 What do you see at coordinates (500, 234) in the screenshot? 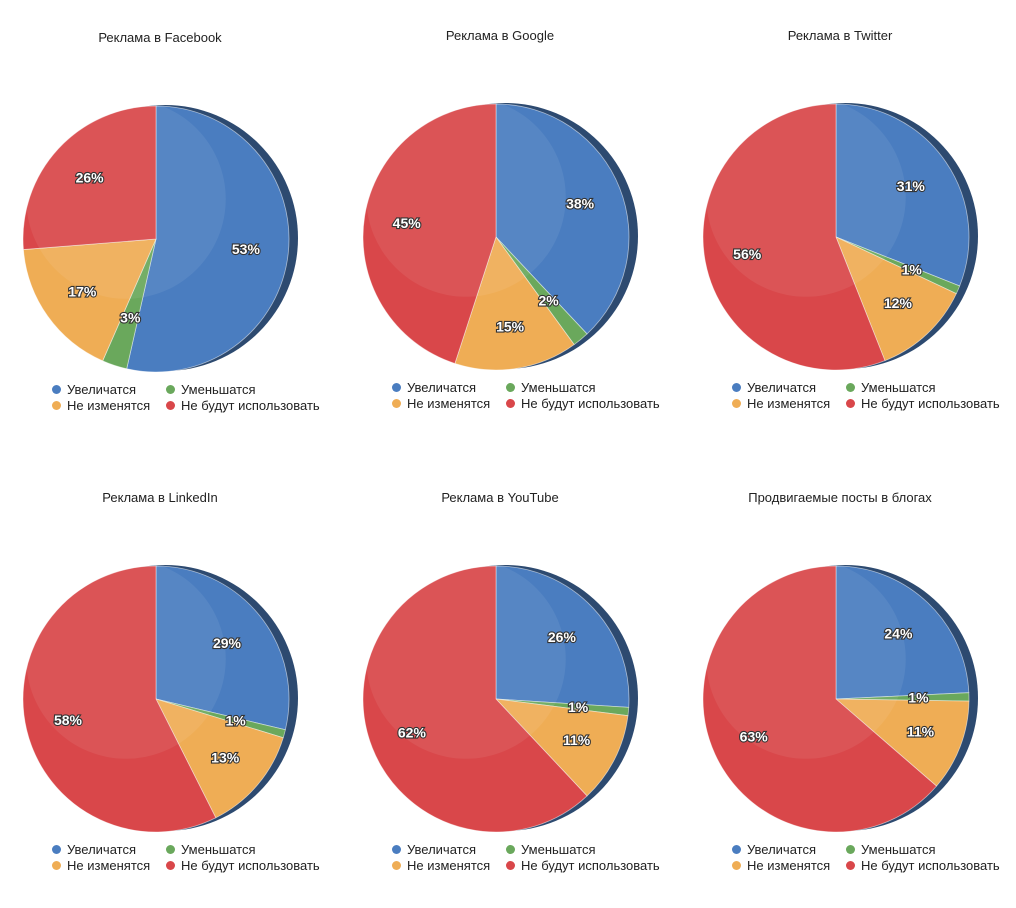
I see `pie-svg: 38% 2% 15% 45%` at bounding box center [500, 234].